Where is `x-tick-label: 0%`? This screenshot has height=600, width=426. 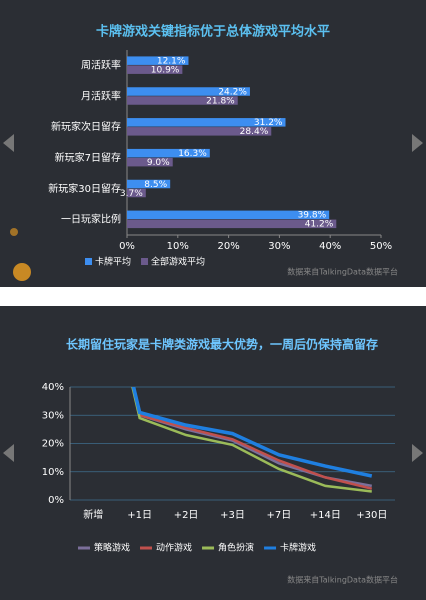 x-tick-label: 0% is located at coordinates (127, 246).